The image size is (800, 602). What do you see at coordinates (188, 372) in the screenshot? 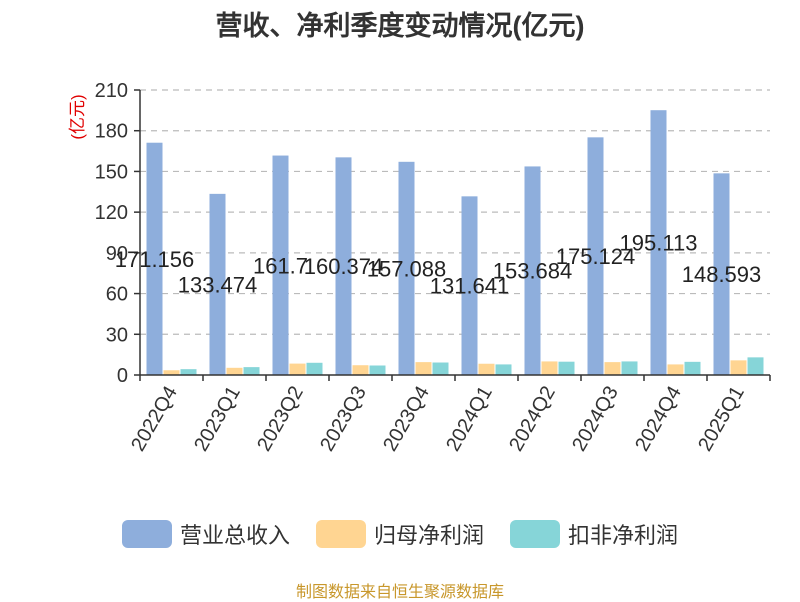
I see `bar-2-2022Q4` at bounding box center [188, 372].